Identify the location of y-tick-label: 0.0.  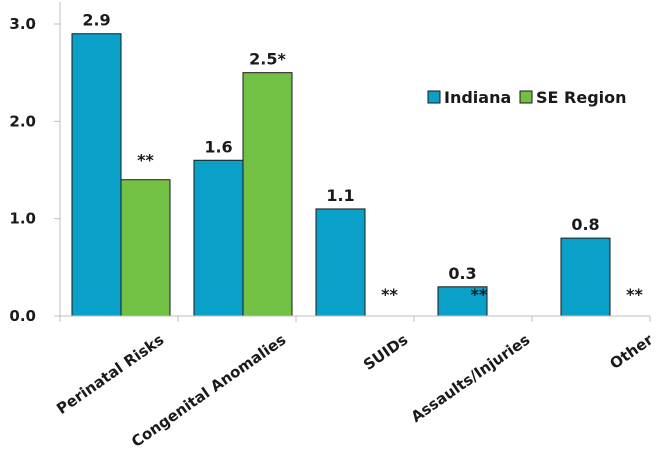
(22, 316).